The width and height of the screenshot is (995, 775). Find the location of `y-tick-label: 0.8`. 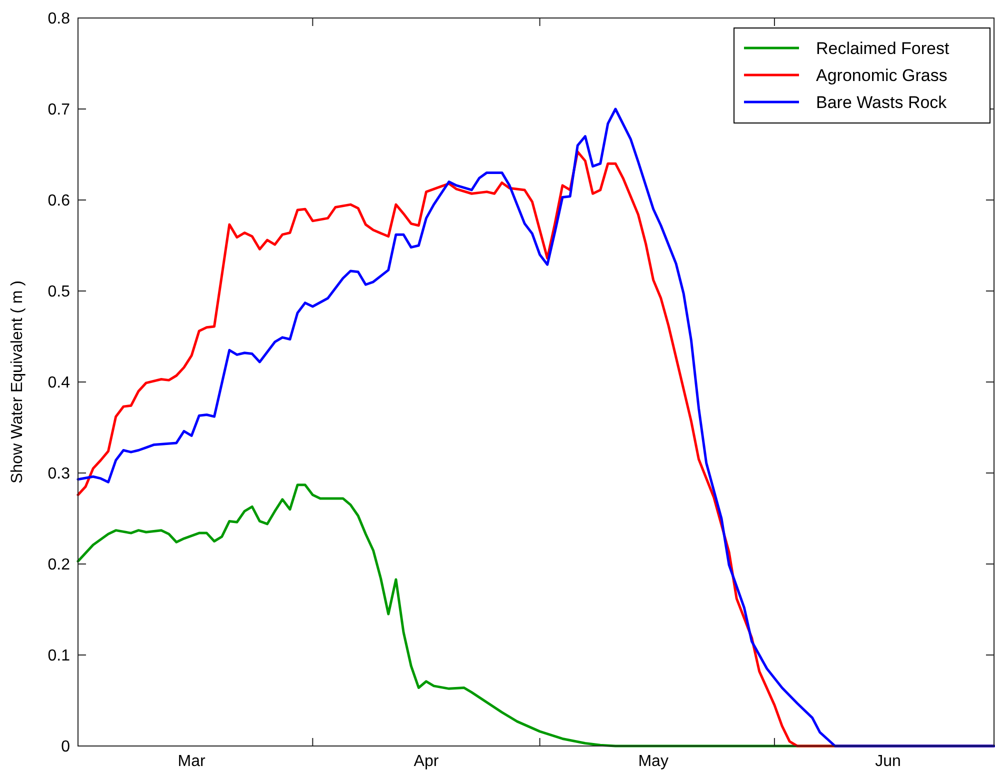

y-tick-label: 0.8 is located at coordinates (59, 19).